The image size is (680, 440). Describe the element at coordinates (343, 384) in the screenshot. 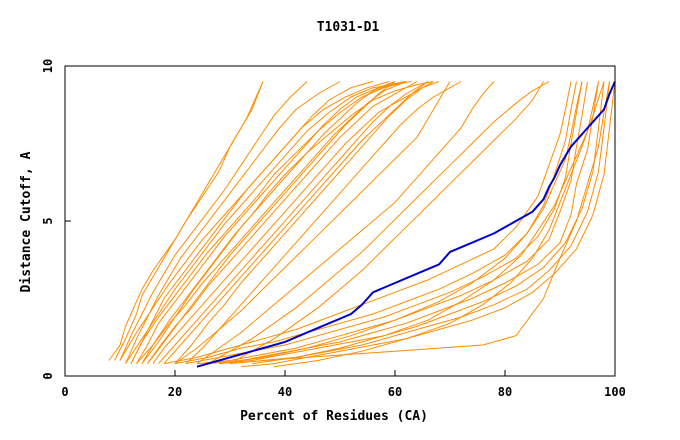

I see `x-axis-ticks: 0 20 40 60 80 100` at that location.